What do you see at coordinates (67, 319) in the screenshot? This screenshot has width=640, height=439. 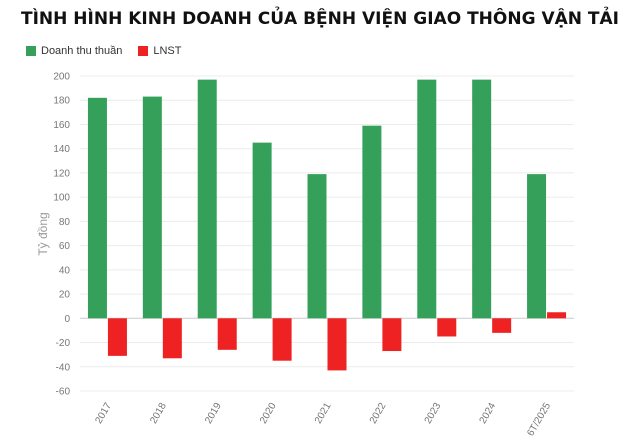 I see `y-tick-label: 0` at bounding box center [67, 319].